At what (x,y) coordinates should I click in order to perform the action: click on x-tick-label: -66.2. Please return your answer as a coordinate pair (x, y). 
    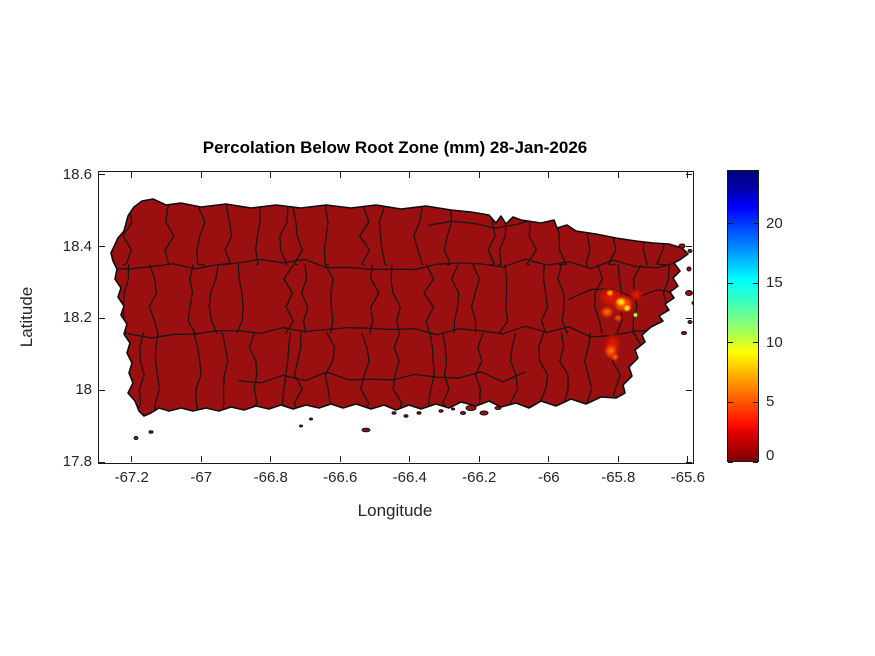
    Looking at the image, I should click on (479, 477).